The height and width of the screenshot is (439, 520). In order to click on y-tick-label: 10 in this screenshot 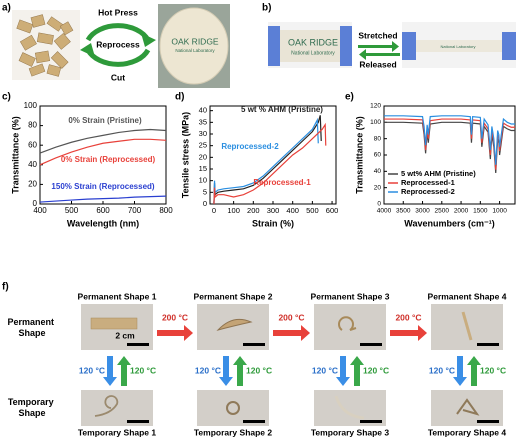, I will do `click(203, 180)`.